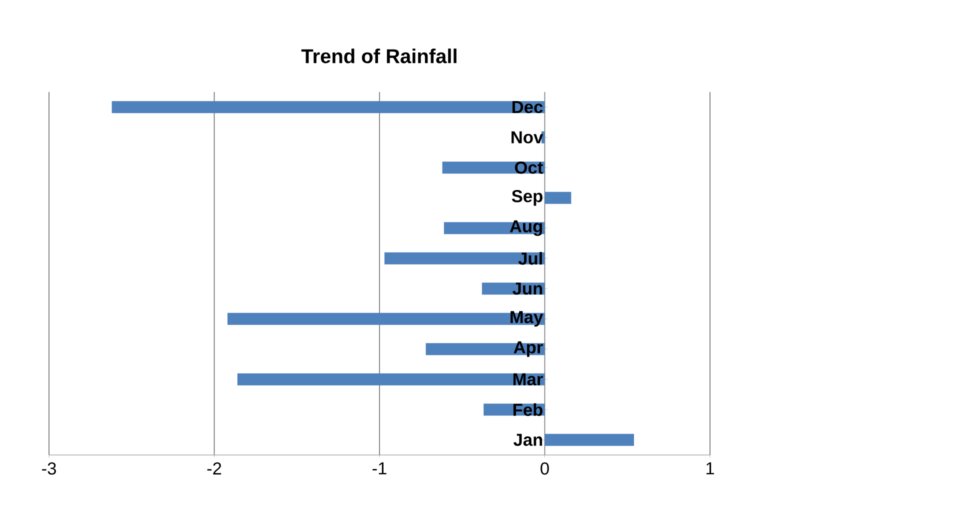  What do you see at coordinates (526, 228) in the screenshot?
I see `y-tick-label: Aug` at bounding box center [526, 228].